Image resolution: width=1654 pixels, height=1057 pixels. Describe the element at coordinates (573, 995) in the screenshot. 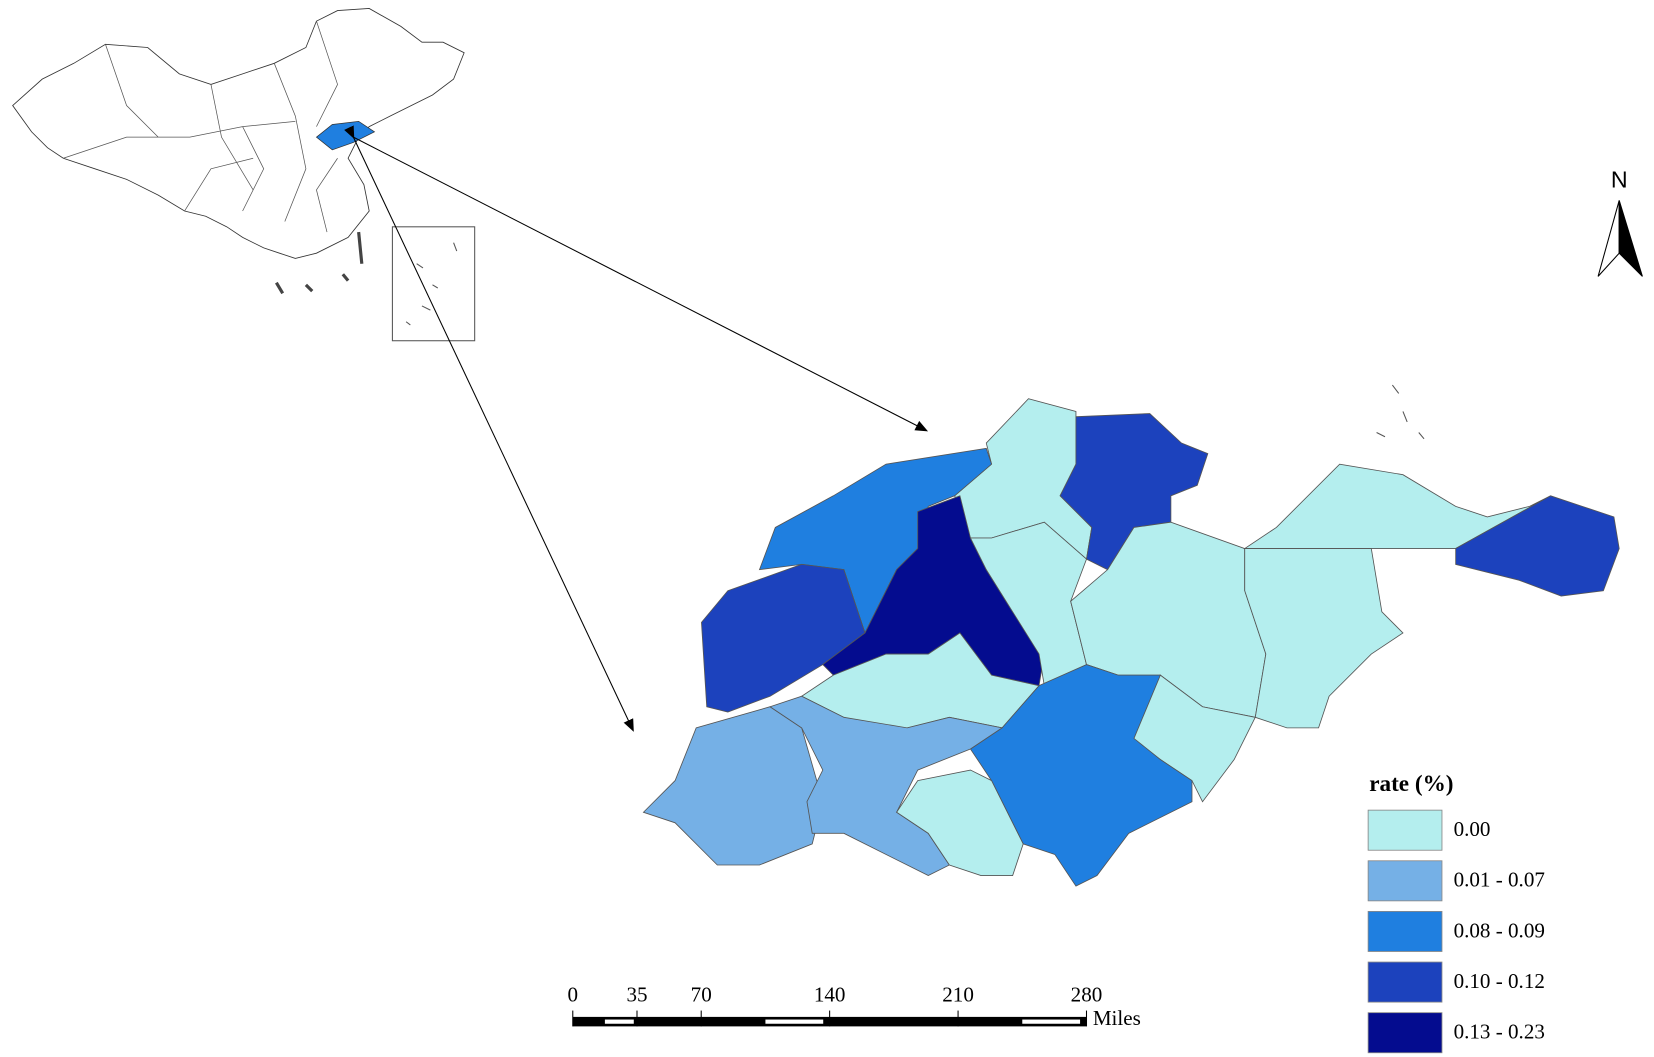

I see `scale-tick-label: 0` at that location.